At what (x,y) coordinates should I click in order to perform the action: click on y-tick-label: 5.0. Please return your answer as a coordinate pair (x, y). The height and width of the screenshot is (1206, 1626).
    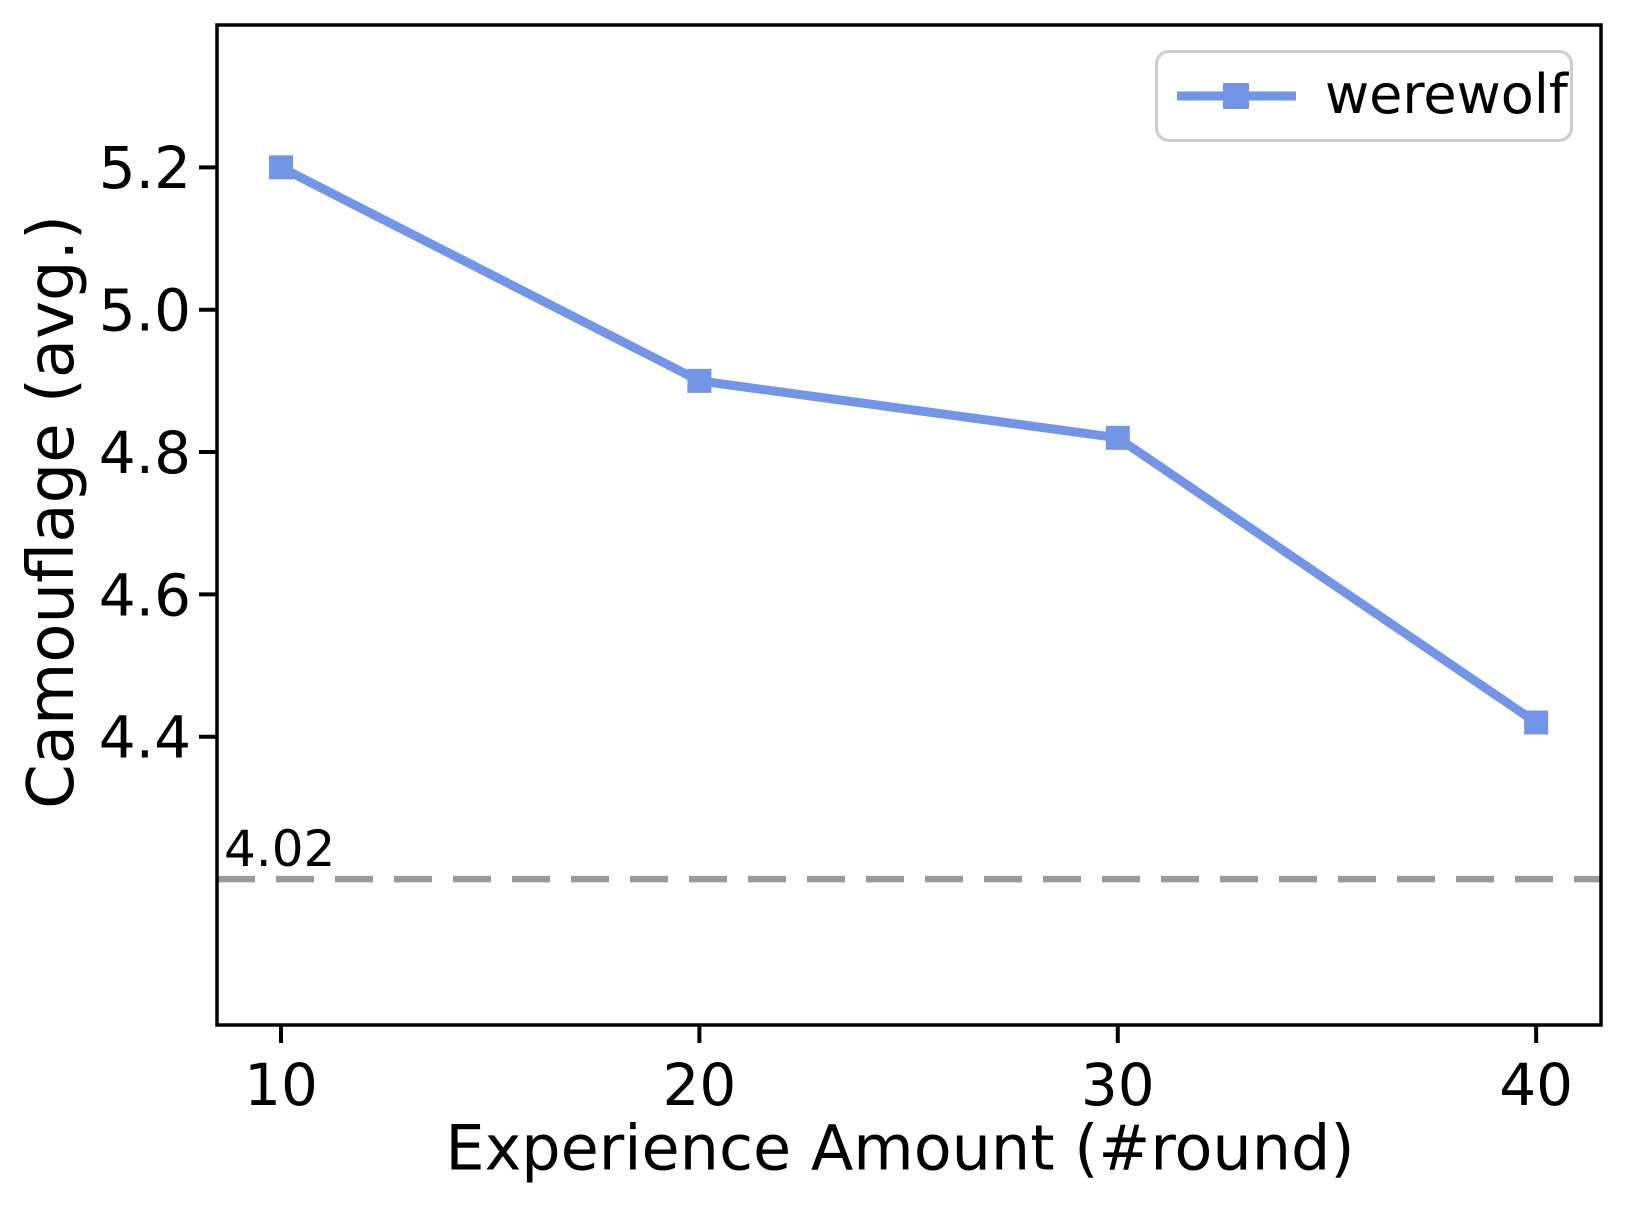
    Looking at the image, I should click on (145, 311).